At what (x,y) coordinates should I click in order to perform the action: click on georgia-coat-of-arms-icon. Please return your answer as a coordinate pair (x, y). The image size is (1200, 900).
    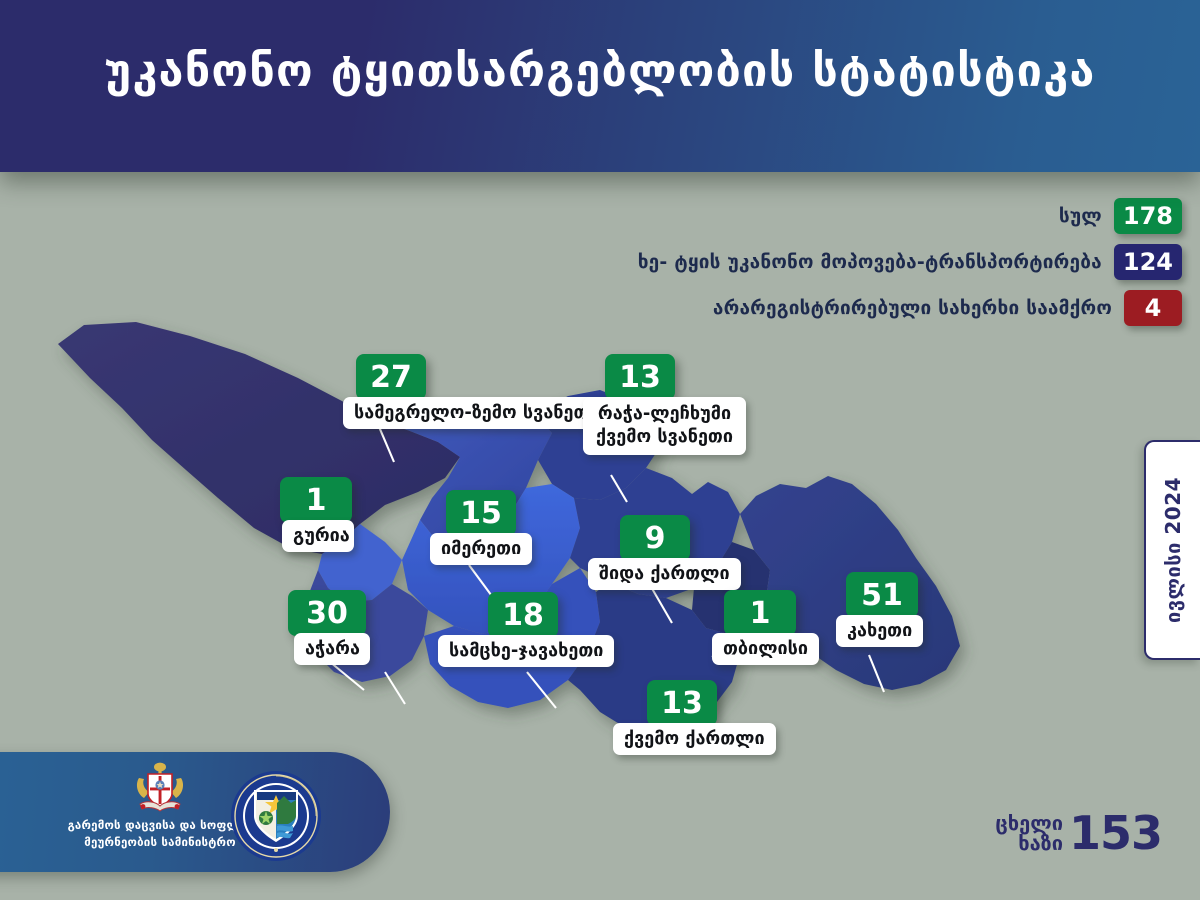
    Looking at the image, I should click on (160, 787).